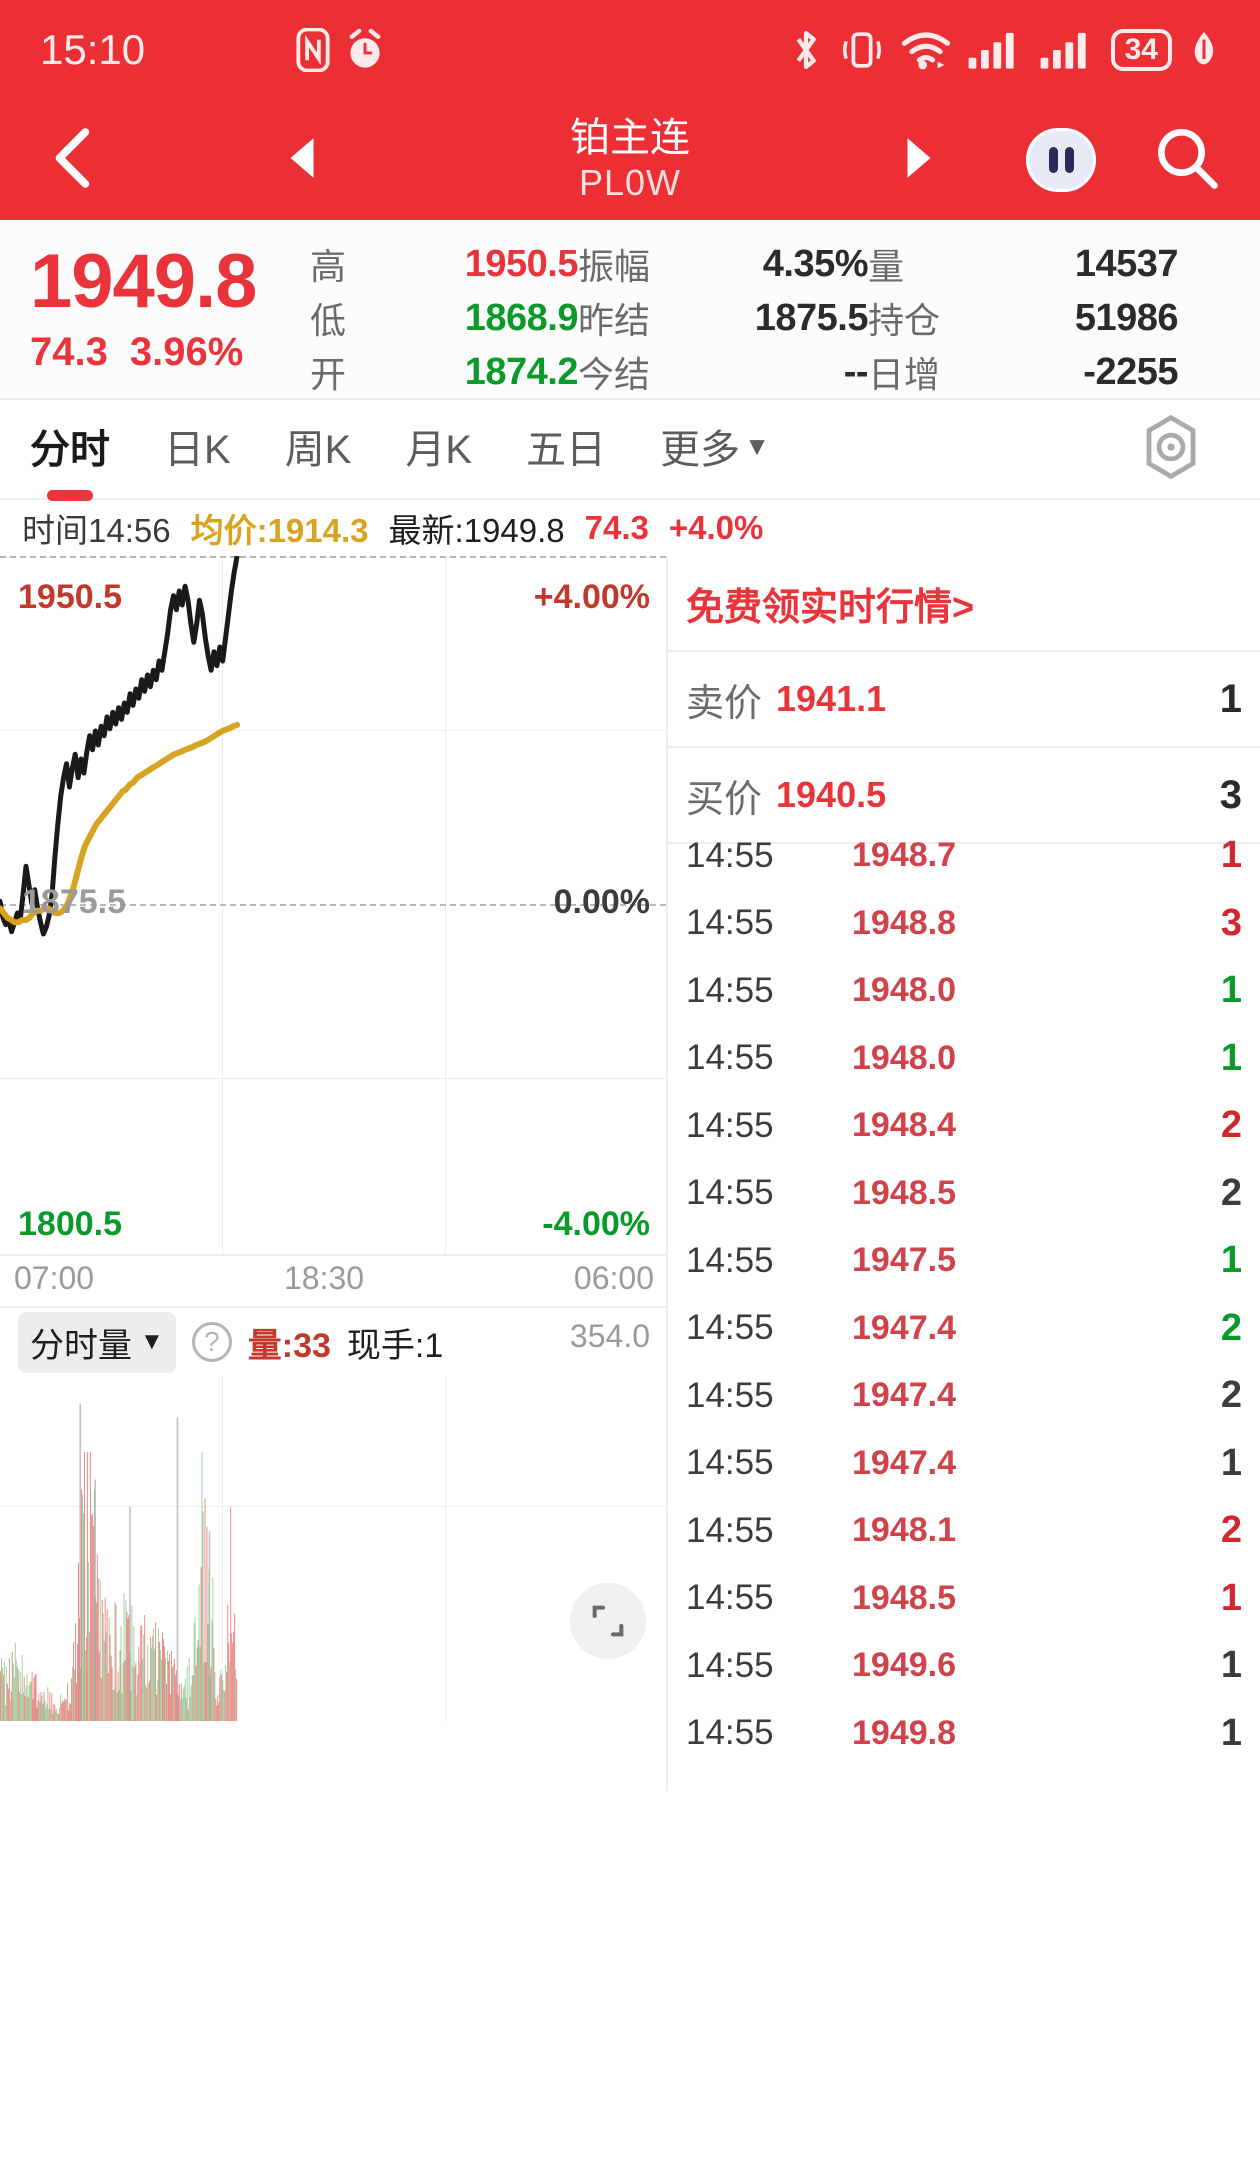  What do you see at coordinates (333, 1282) in the screenshot?
I see `chart-x-axis: 07:00 18:30 06:00` at bounding box center [333, 1282].